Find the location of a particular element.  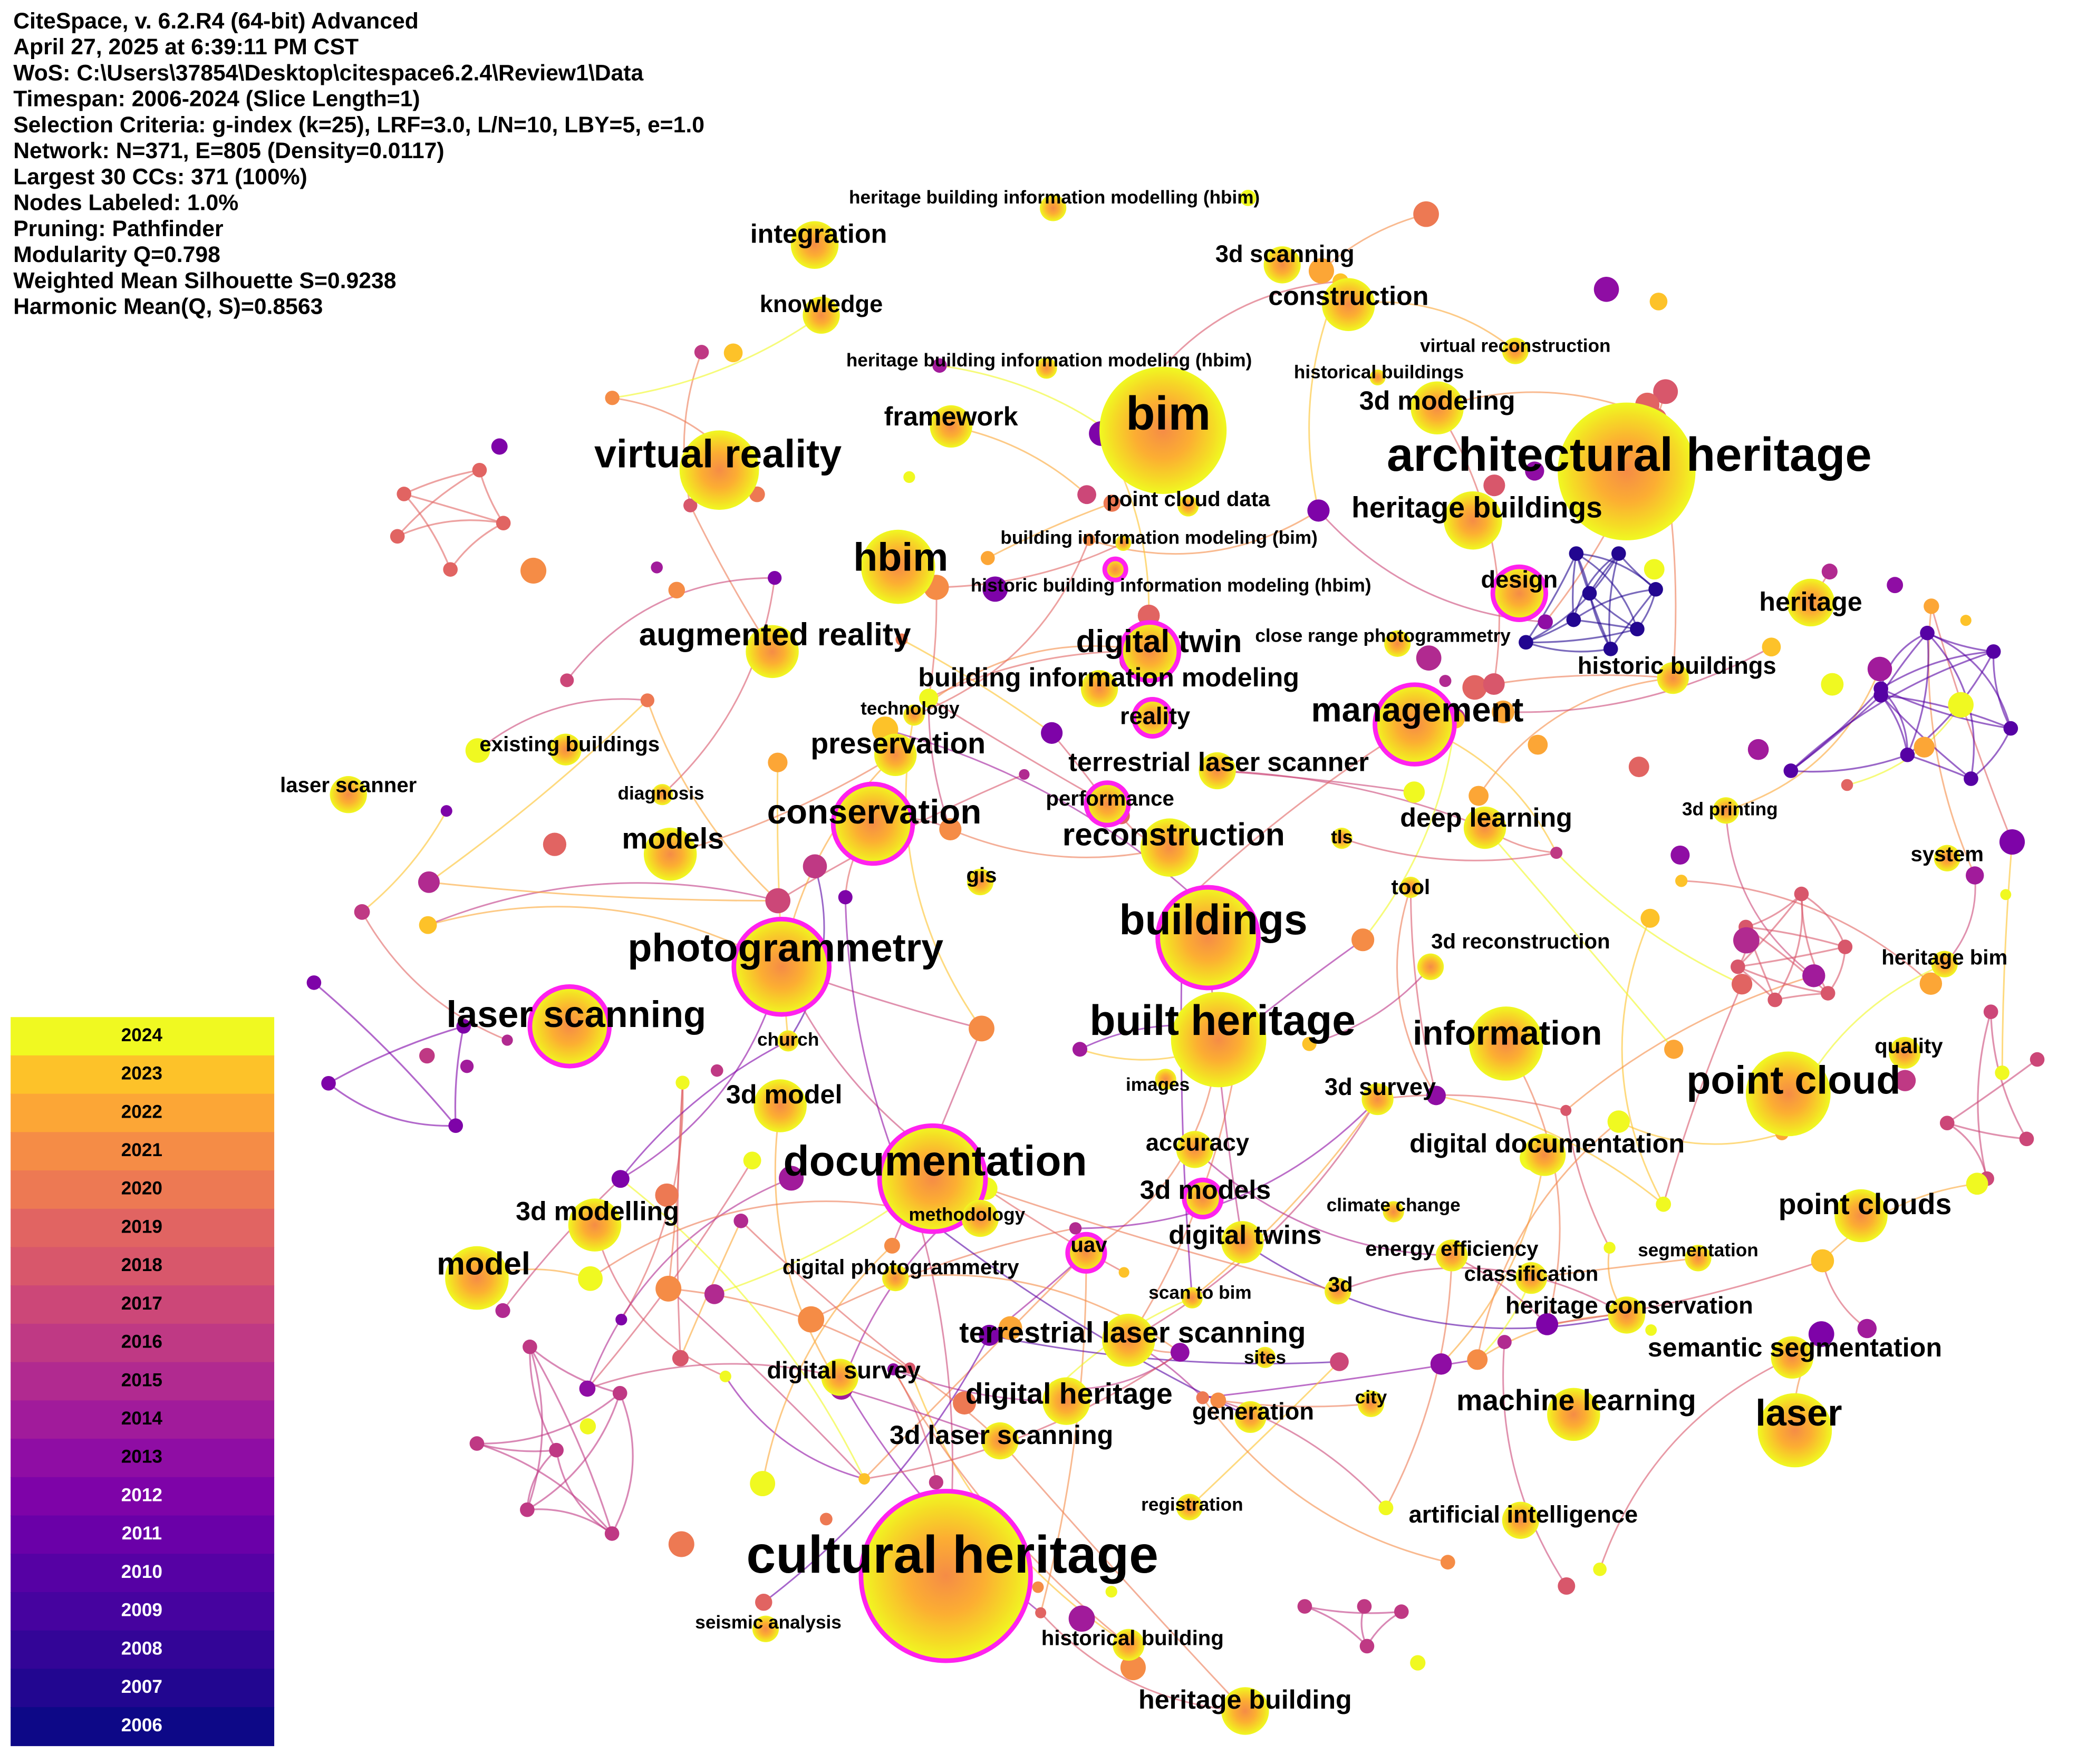

node-label: documentation is located at coordinates (935, 1161).